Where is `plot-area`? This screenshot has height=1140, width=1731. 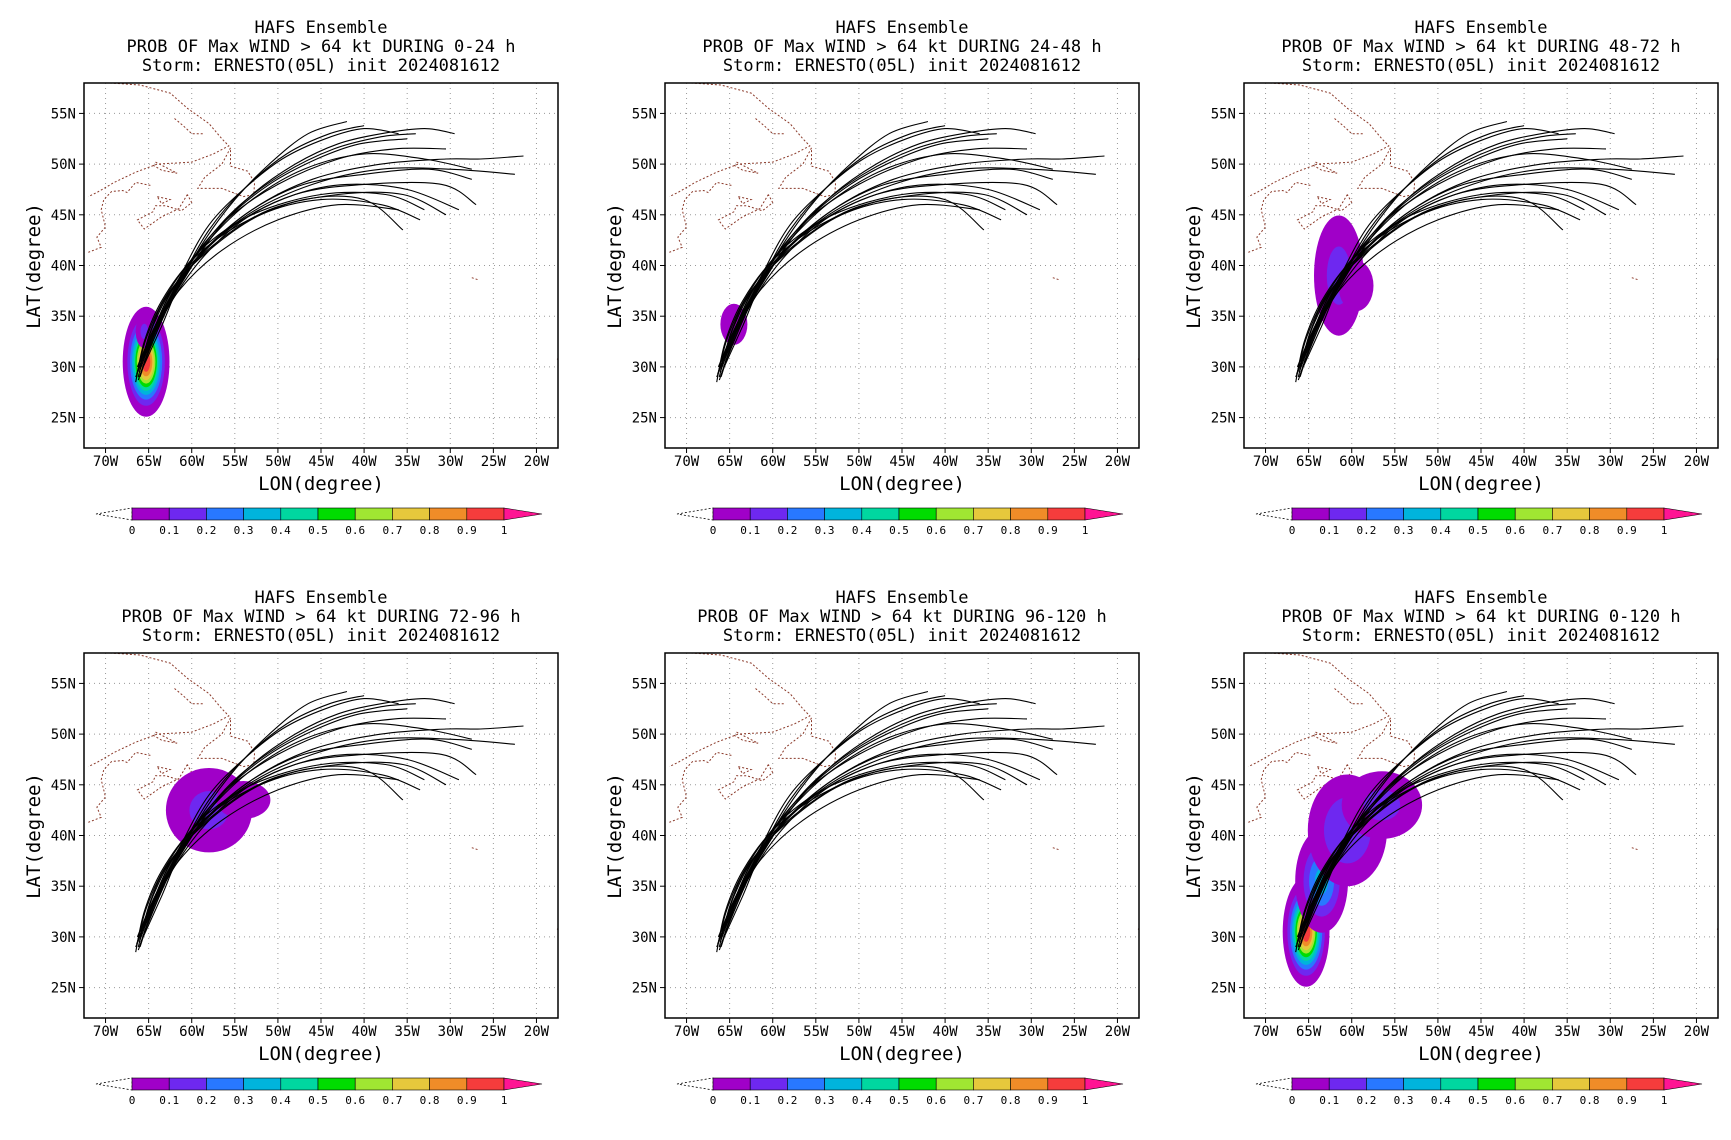
plot-area is located at coordinates (902, 835).